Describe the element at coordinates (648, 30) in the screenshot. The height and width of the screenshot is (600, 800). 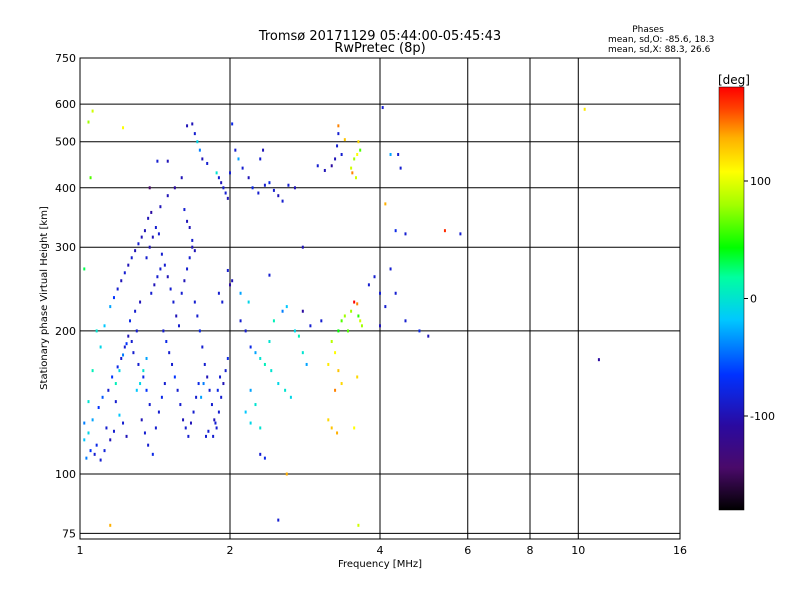
I see `stats-heading: Phases` at that location.